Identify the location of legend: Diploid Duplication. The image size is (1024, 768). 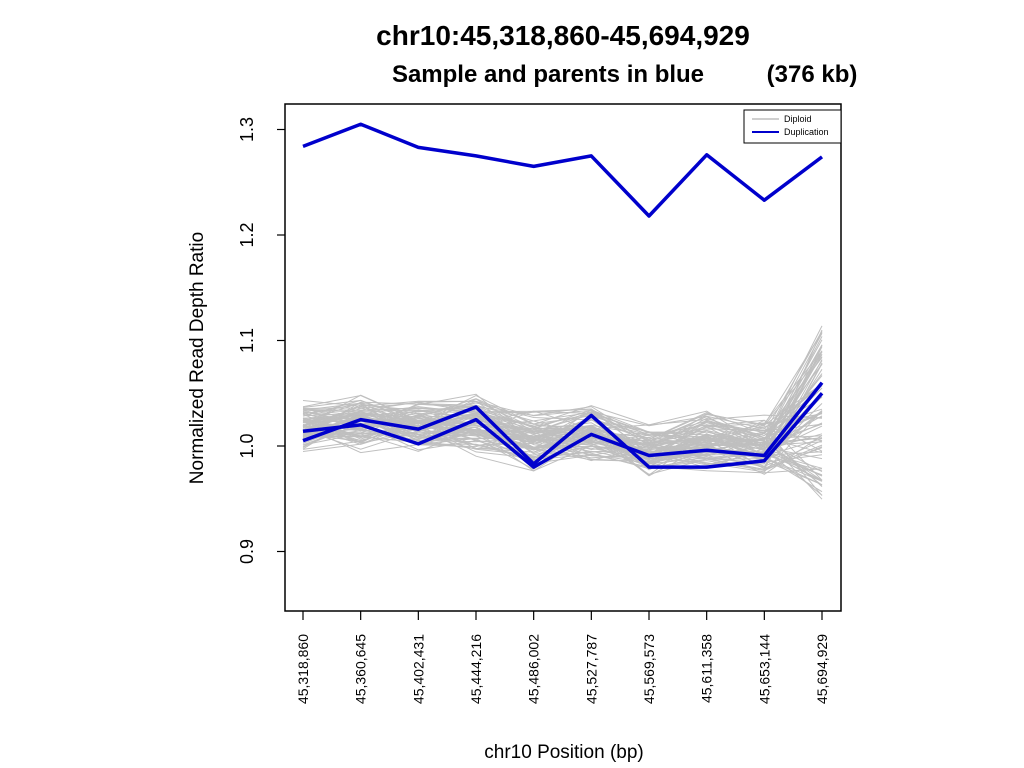
(792, 126).